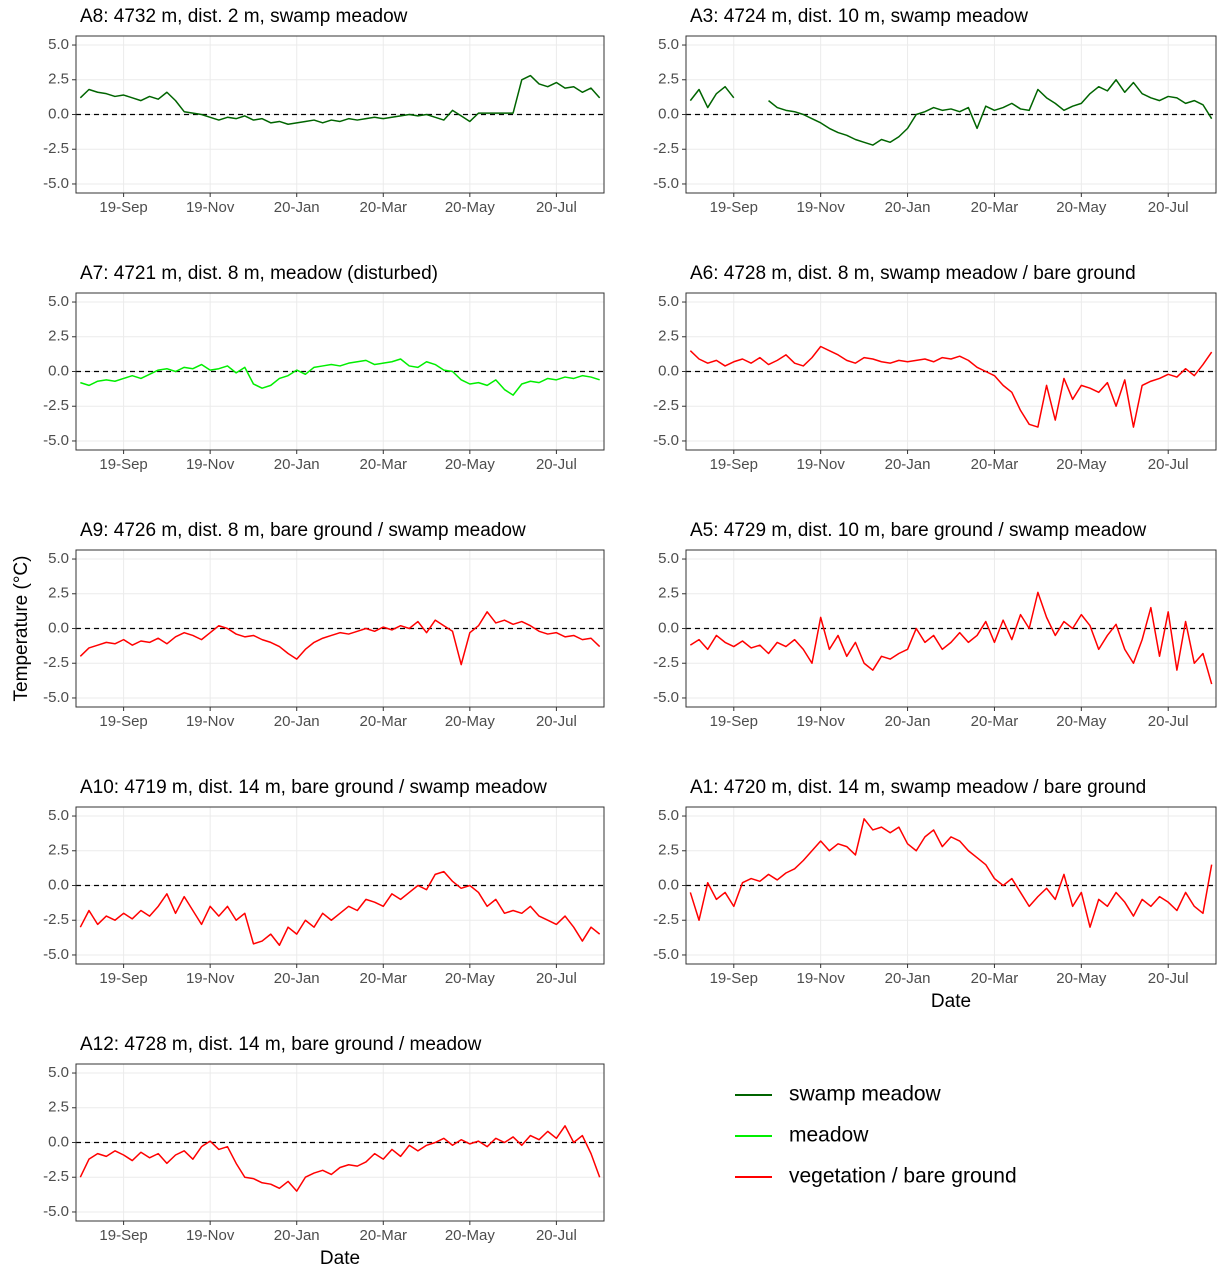 The height and width of the screenshot is (1269, 1220). What do you see at coordinates (951, 1001) in the screenshot?
I see `x-axis-title: Date` at bounding box center [951, 1001].